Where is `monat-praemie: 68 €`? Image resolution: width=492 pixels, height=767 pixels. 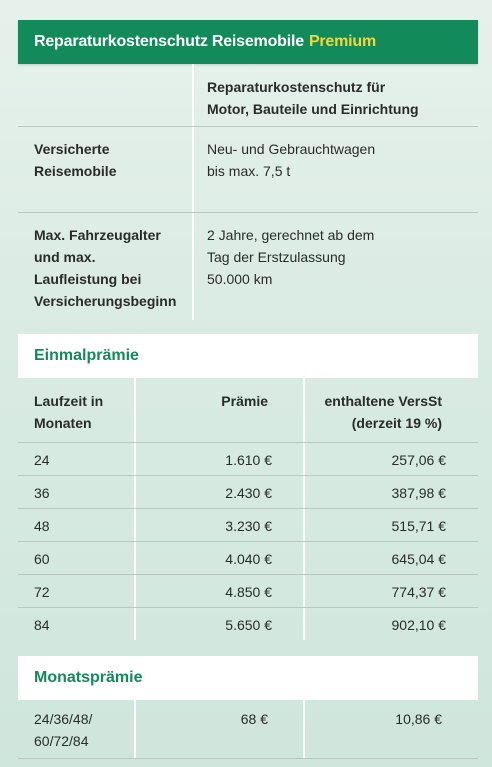 monat-praemie: 68 € is located at coordinates (254, 719).